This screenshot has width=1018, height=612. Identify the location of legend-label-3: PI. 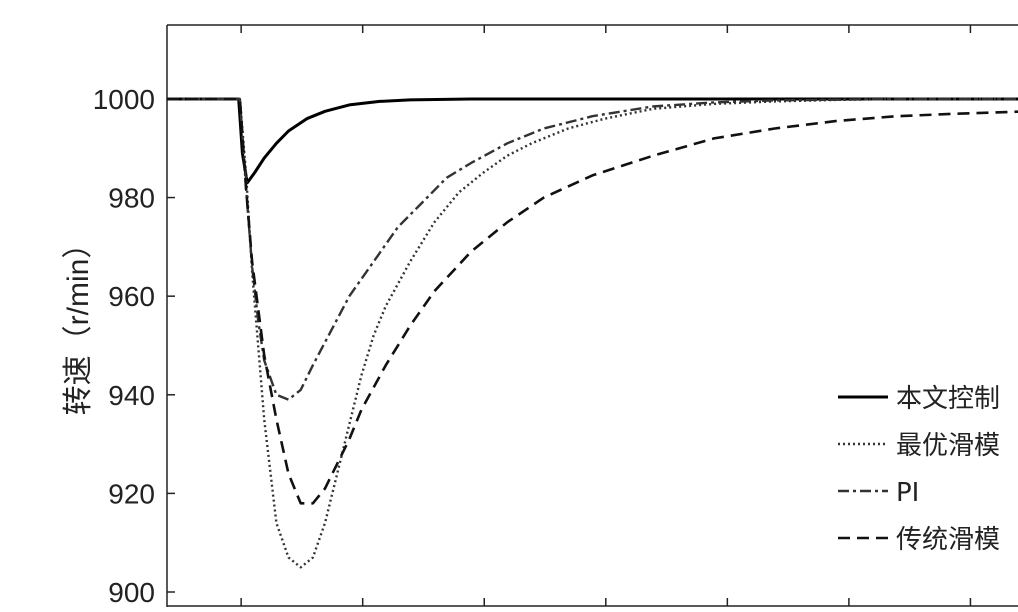
(907, 493).